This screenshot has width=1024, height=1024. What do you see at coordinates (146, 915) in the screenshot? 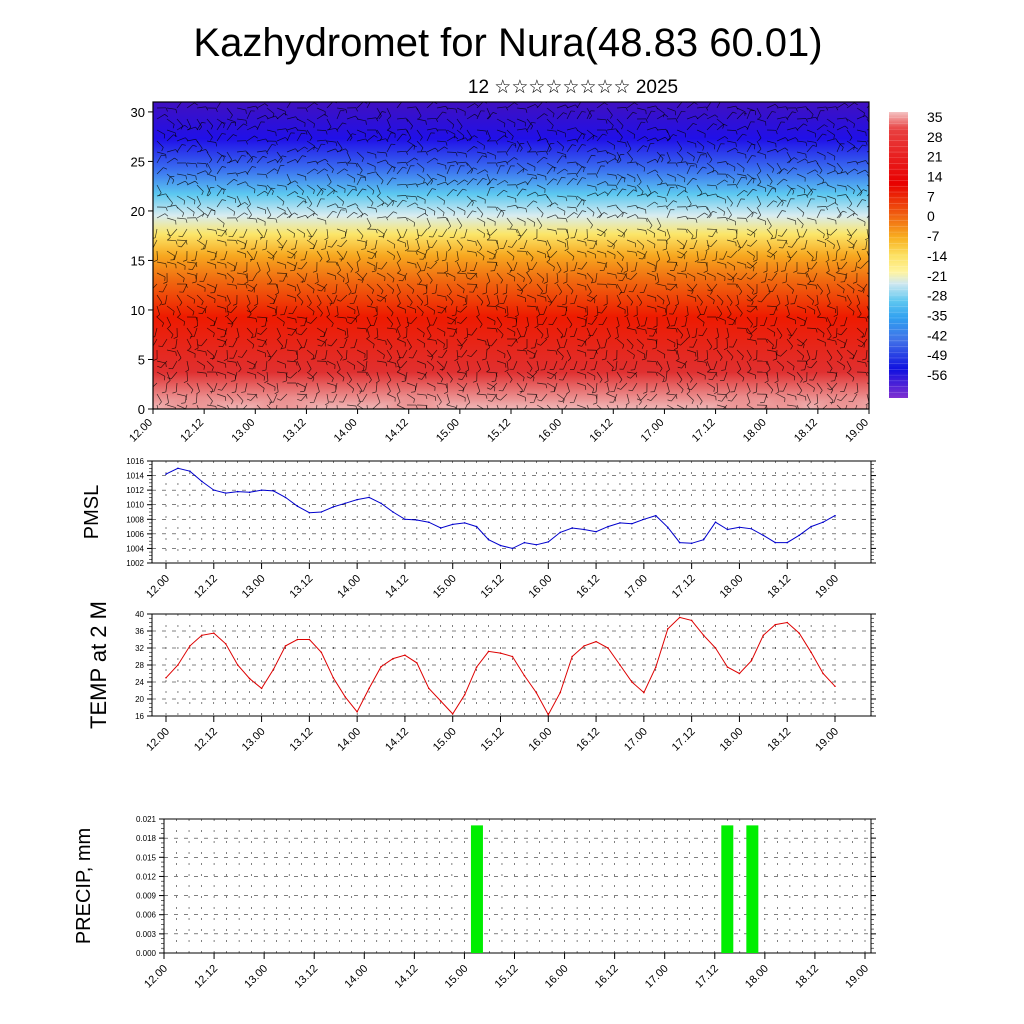
I see `y-tick-label: 0.006` at bounding box center [146, 915].